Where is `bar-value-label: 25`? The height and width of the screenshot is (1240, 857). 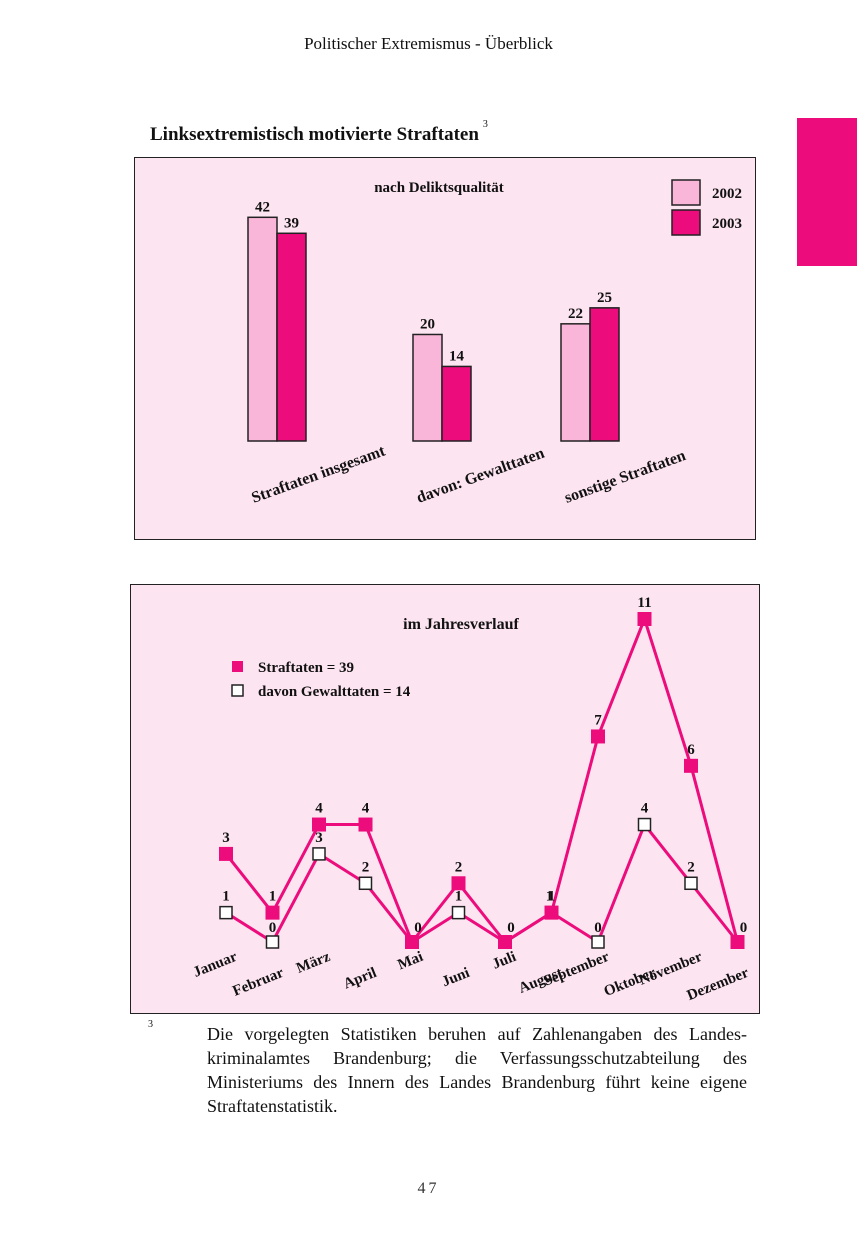 bar-value-label: 25 is located at coordinates (604, 298).